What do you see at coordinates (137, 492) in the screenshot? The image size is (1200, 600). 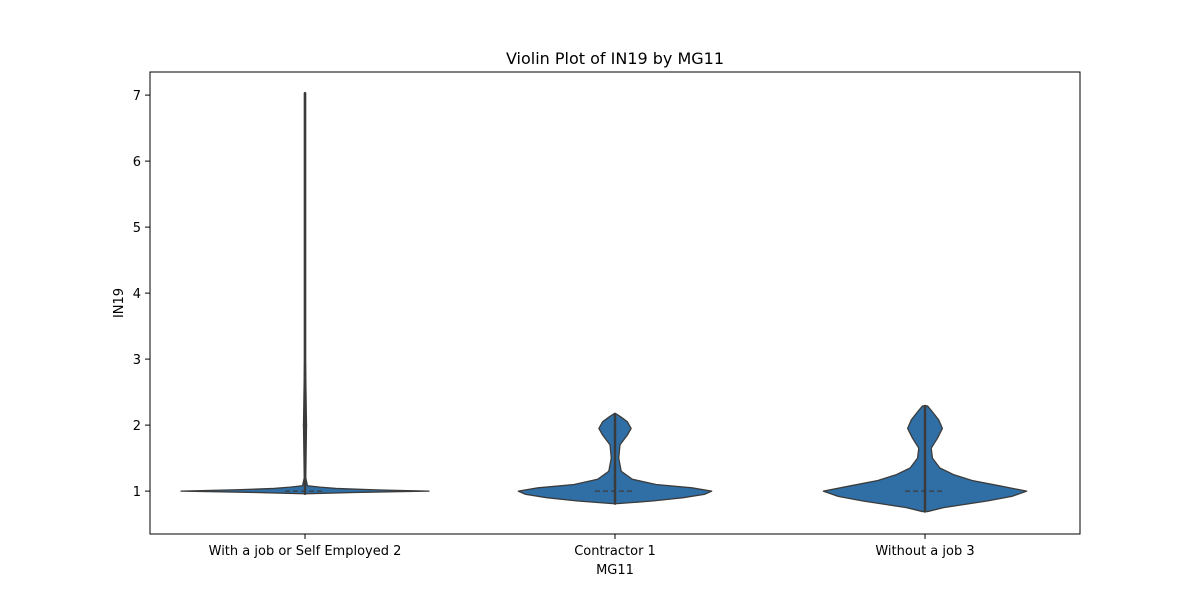 I see `y-tick-label: 1` at bounding box center [137, 492].